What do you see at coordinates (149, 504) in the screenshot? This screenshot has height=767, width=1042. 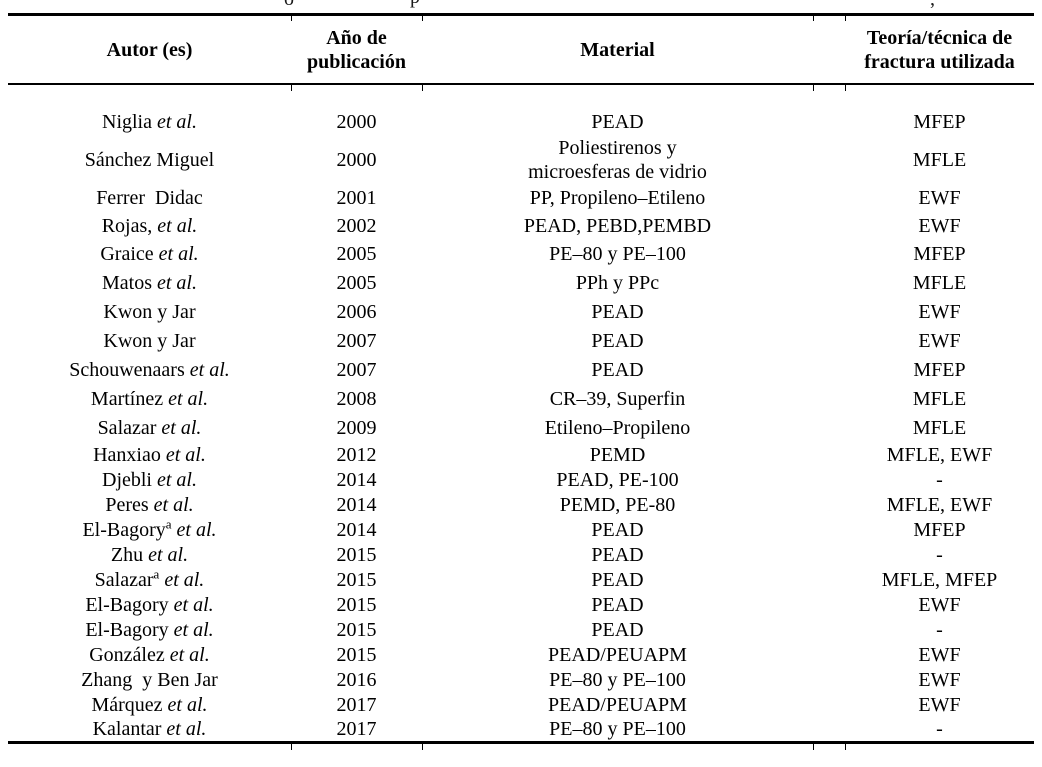 I see `author-cell: Peres et al.` at bounding box center [149, 504].